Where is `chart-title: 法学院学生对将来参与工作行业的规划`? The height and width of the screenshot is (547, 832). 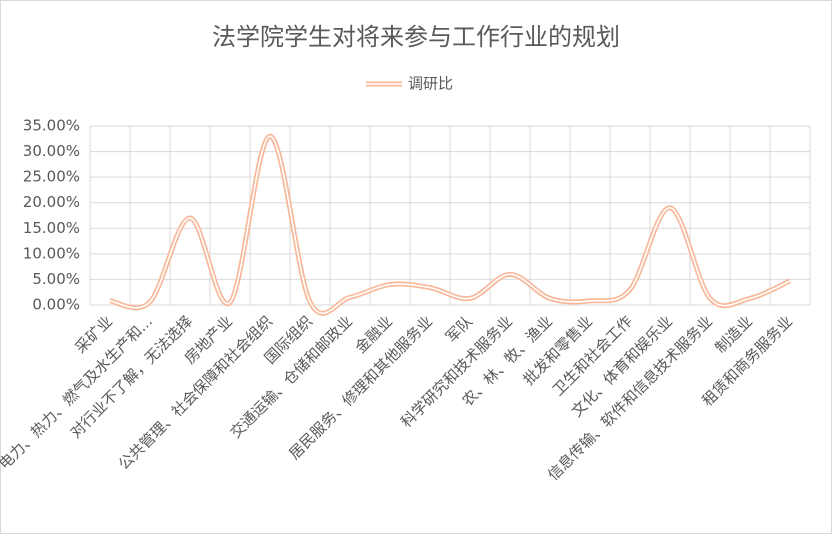 chart-title: 法学院学生对将来参与工作行业的规划 is located at coordinates (416, 37).